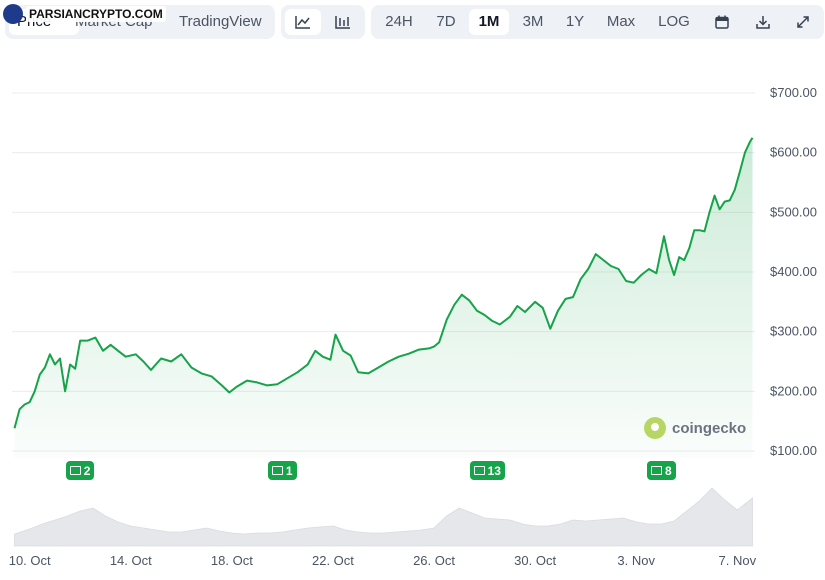 This screenshot has width=825, height=580. Describe the element at coordinates (597, 22) in the screenshot. I see `range-selector: 24H 7D 1M 3M 1Y Max LOG` at that location.